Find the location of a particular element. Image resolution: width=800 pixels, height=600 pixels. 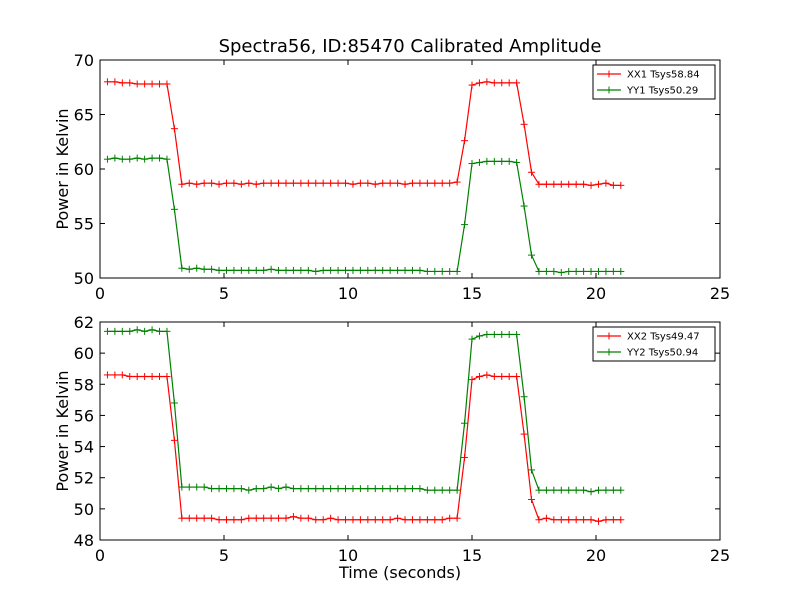

x-tick-label: 15 is located at coordinates (472, 293).